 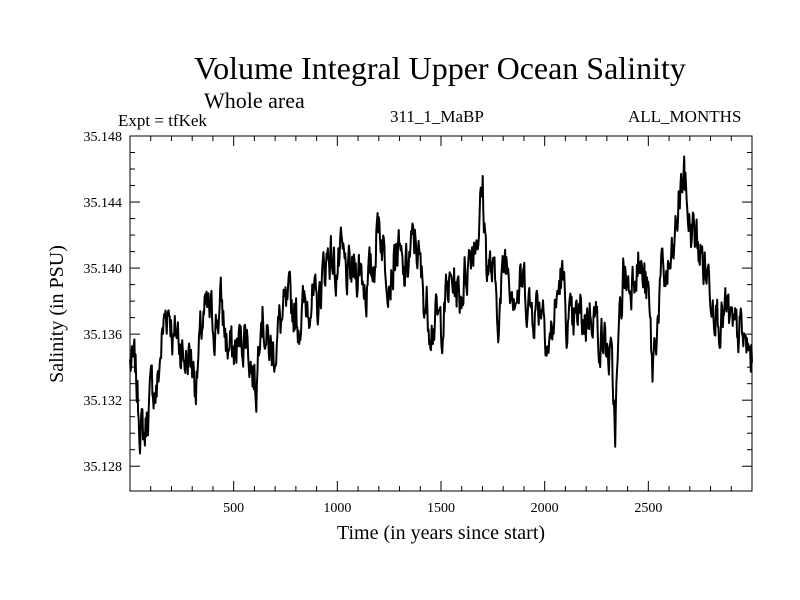 I want to click on y-tick-label: 35.132, so click(x=103, y=401).